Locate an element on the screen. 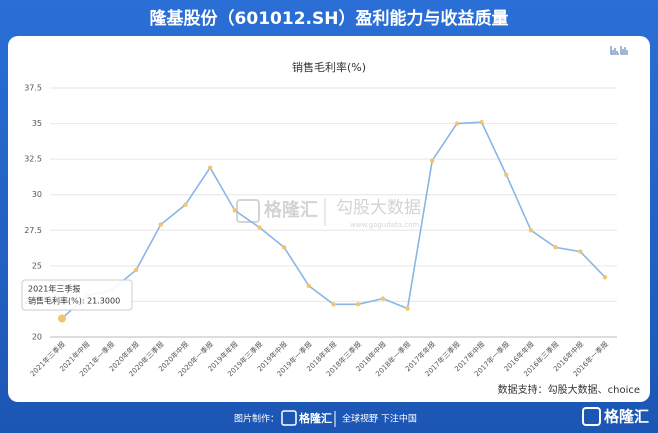 Image resolution: width=658 pixels, height=433 pixels. footer-made-by: 图片制作： is located at coordinates (256, 419).